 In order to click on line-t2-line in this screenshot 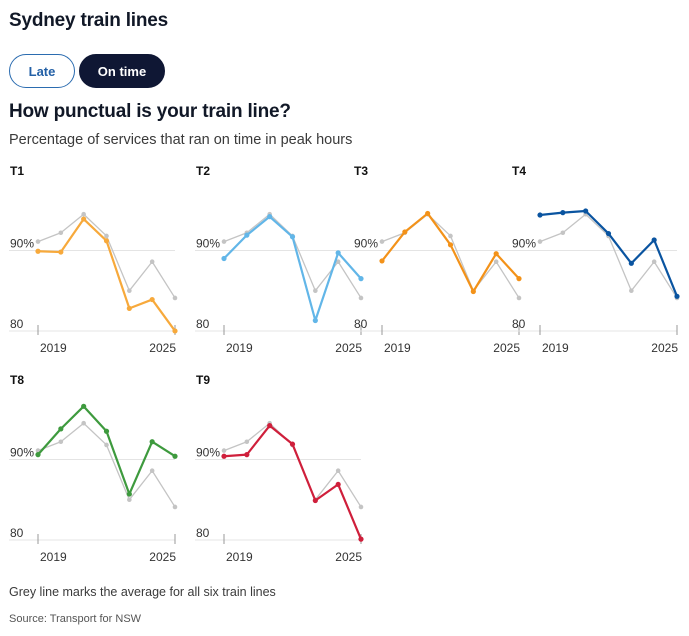, I will do `click(292, 268)`.